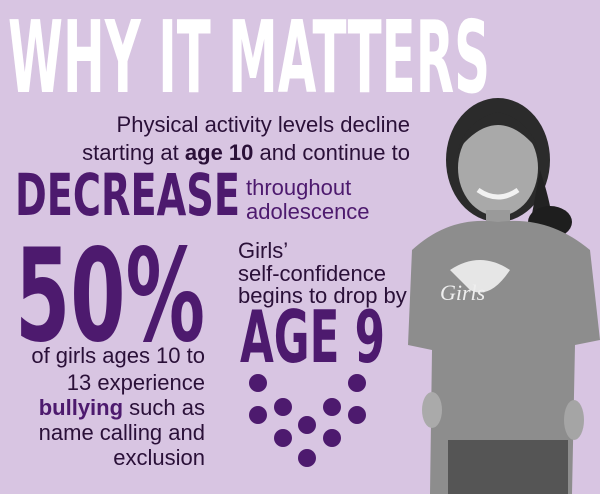 The image size is (600, 494). Describe the element at coordinates (312, 273) in the screenshot. I see `stat-line: self-confidence` at that location.